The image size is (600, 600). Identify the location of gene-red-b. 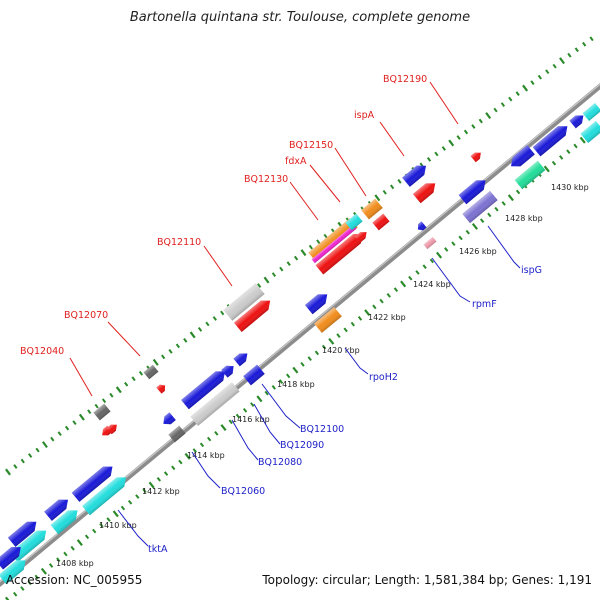
(113, 428).